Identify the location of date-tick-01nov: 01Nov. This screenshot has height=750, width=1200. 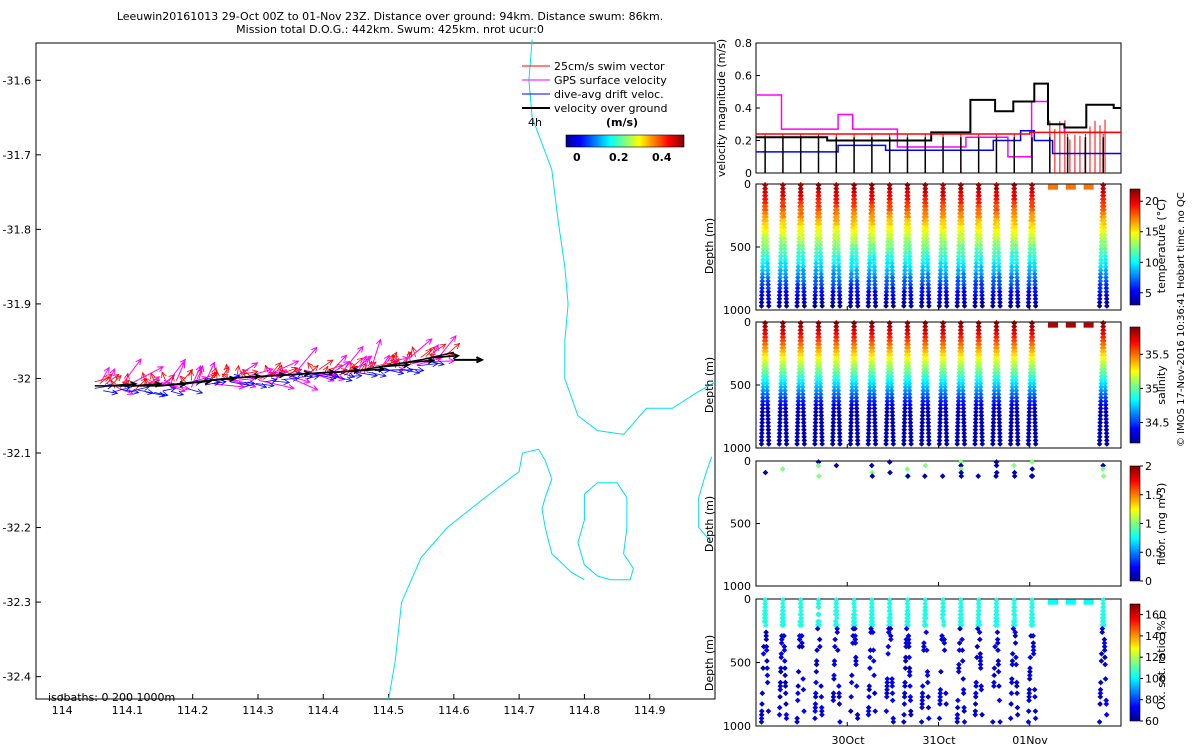
(1030, 740).